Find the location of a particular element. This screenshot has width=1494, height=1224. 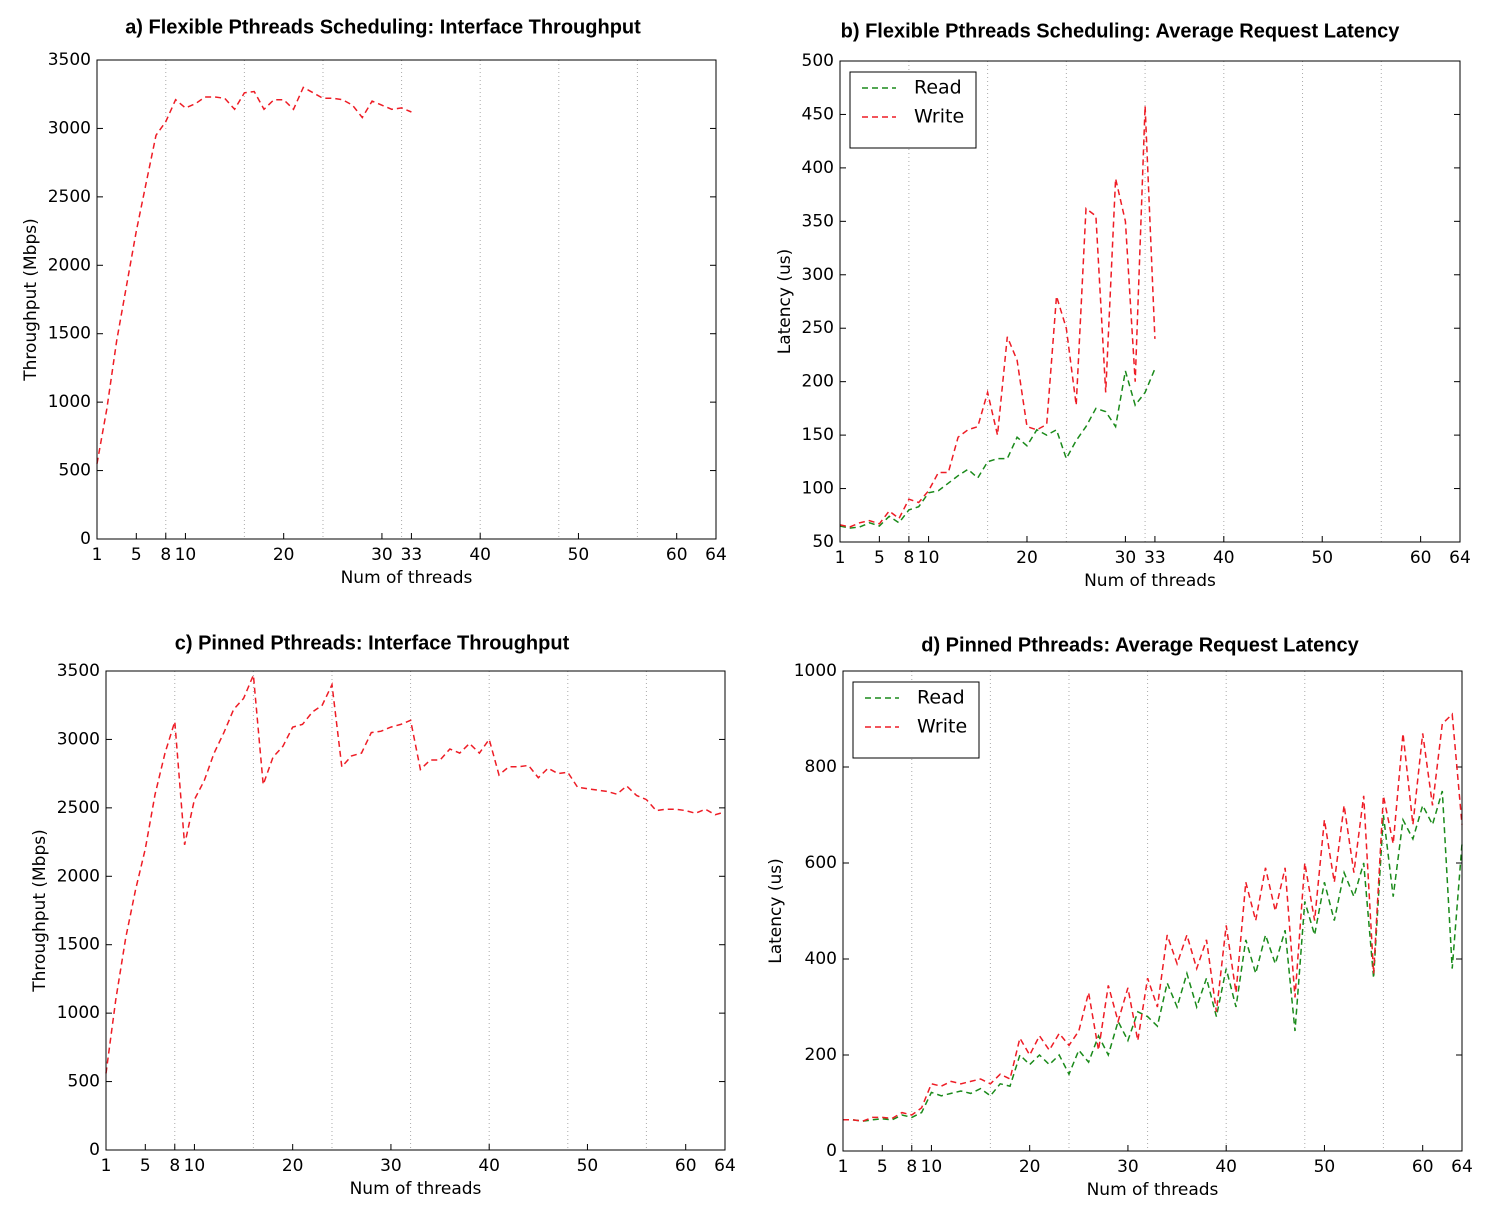

y-tick-label: 300 is located at coordinates (818, 275).